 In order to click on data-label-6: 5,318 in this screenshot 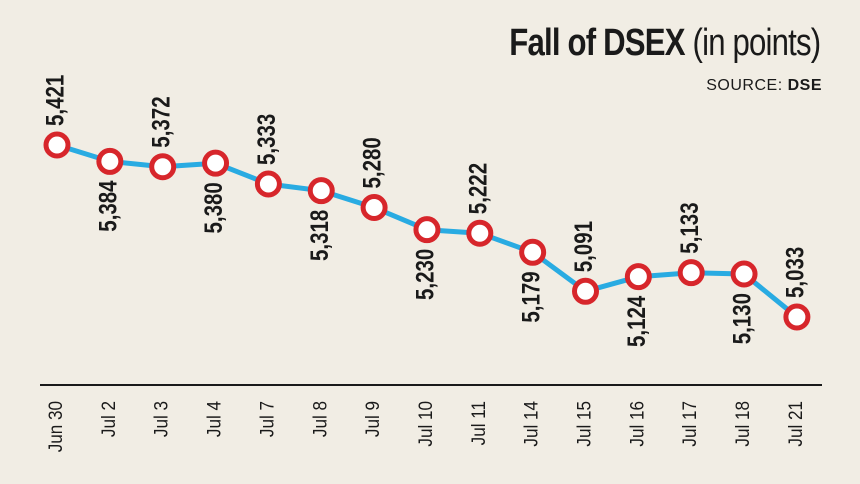, I will do `click(319, 235)`.